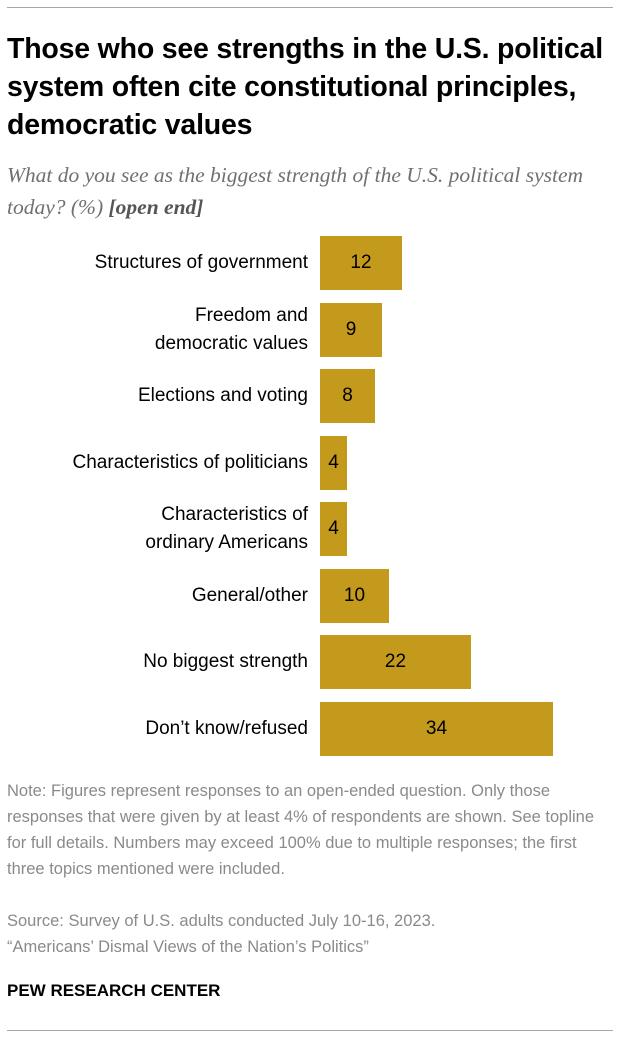  I want to click on value-label: 9, so click(351, 329).